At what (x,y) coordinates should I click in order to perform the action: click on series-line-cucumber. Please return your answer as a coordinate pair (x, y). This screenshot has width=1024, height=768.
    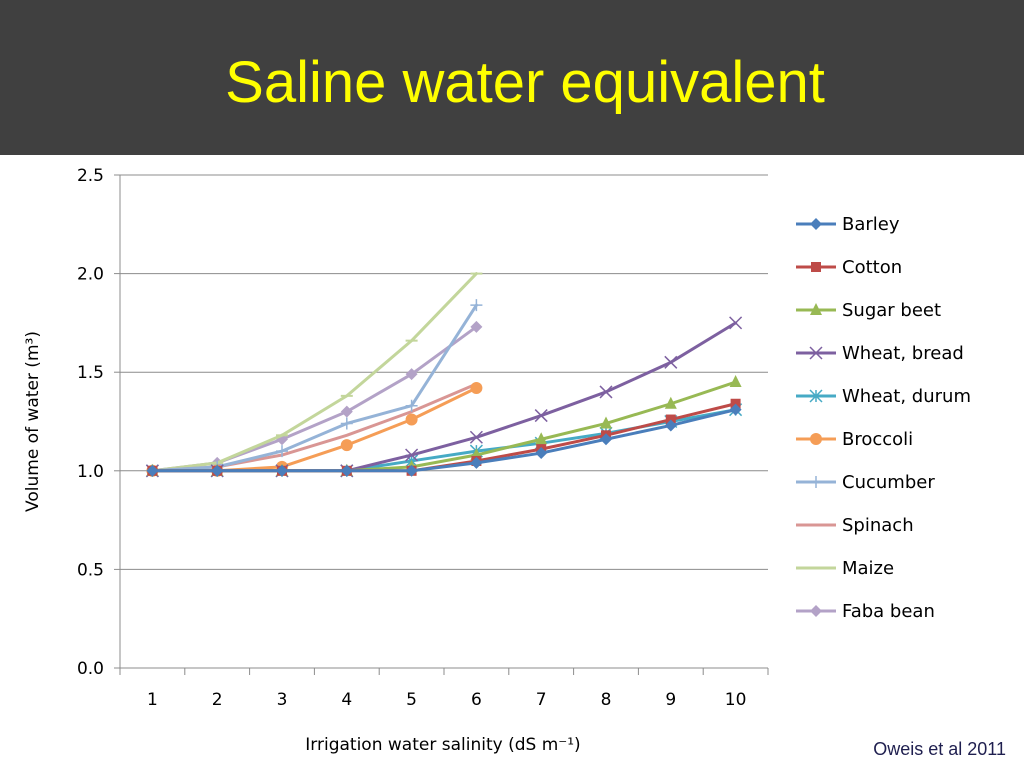
    Looking at the image, I should click on (314, 388).